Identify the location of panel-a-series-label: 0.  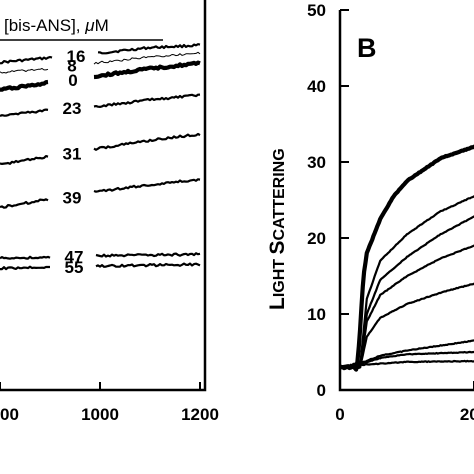
(72, 80).